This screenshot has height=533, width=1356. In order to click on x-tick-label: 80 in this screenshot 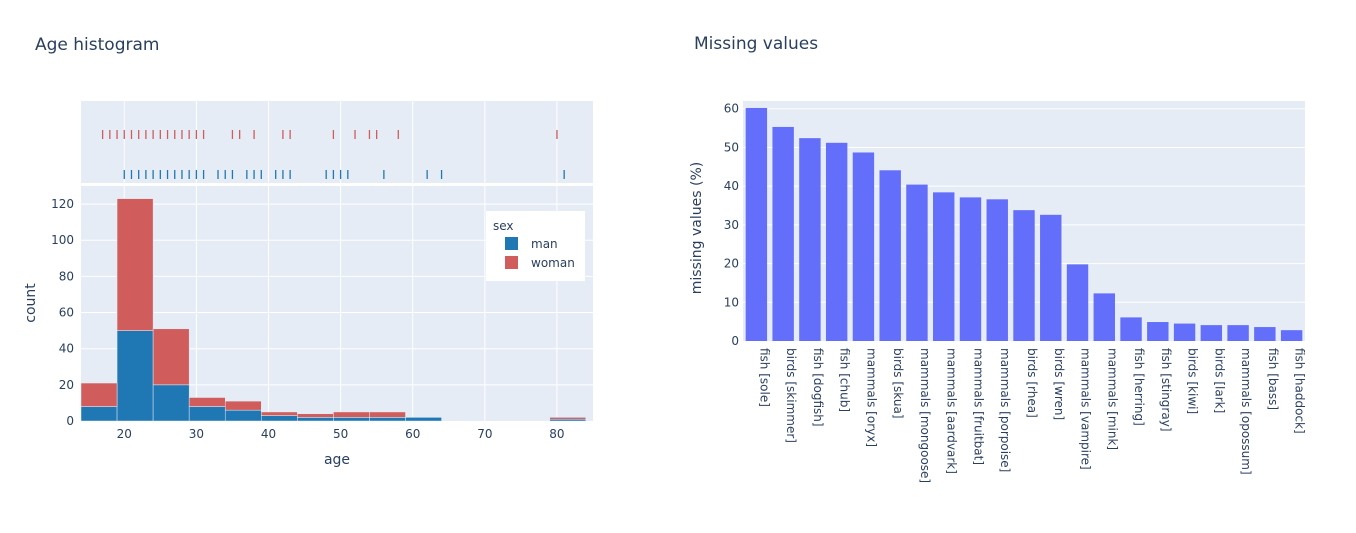, I will do `click(556, 434)`.